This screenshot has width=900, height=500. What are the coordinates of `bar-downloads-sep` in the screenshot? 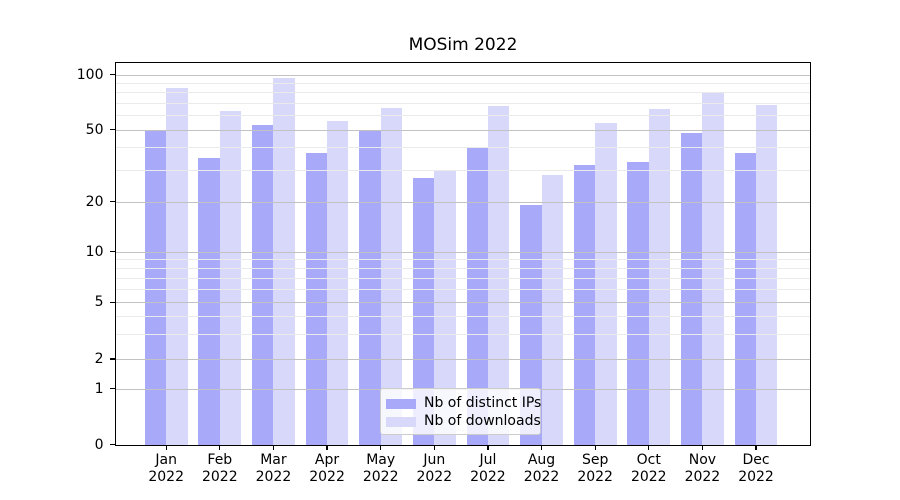 It's located at (606, 284).